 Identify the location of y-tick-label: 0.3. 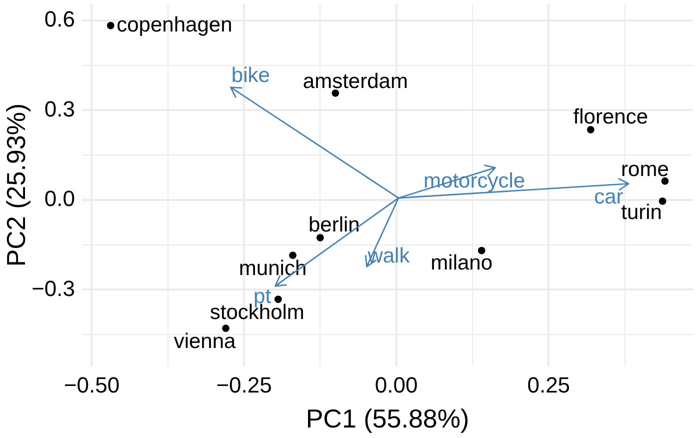
(59, 109).